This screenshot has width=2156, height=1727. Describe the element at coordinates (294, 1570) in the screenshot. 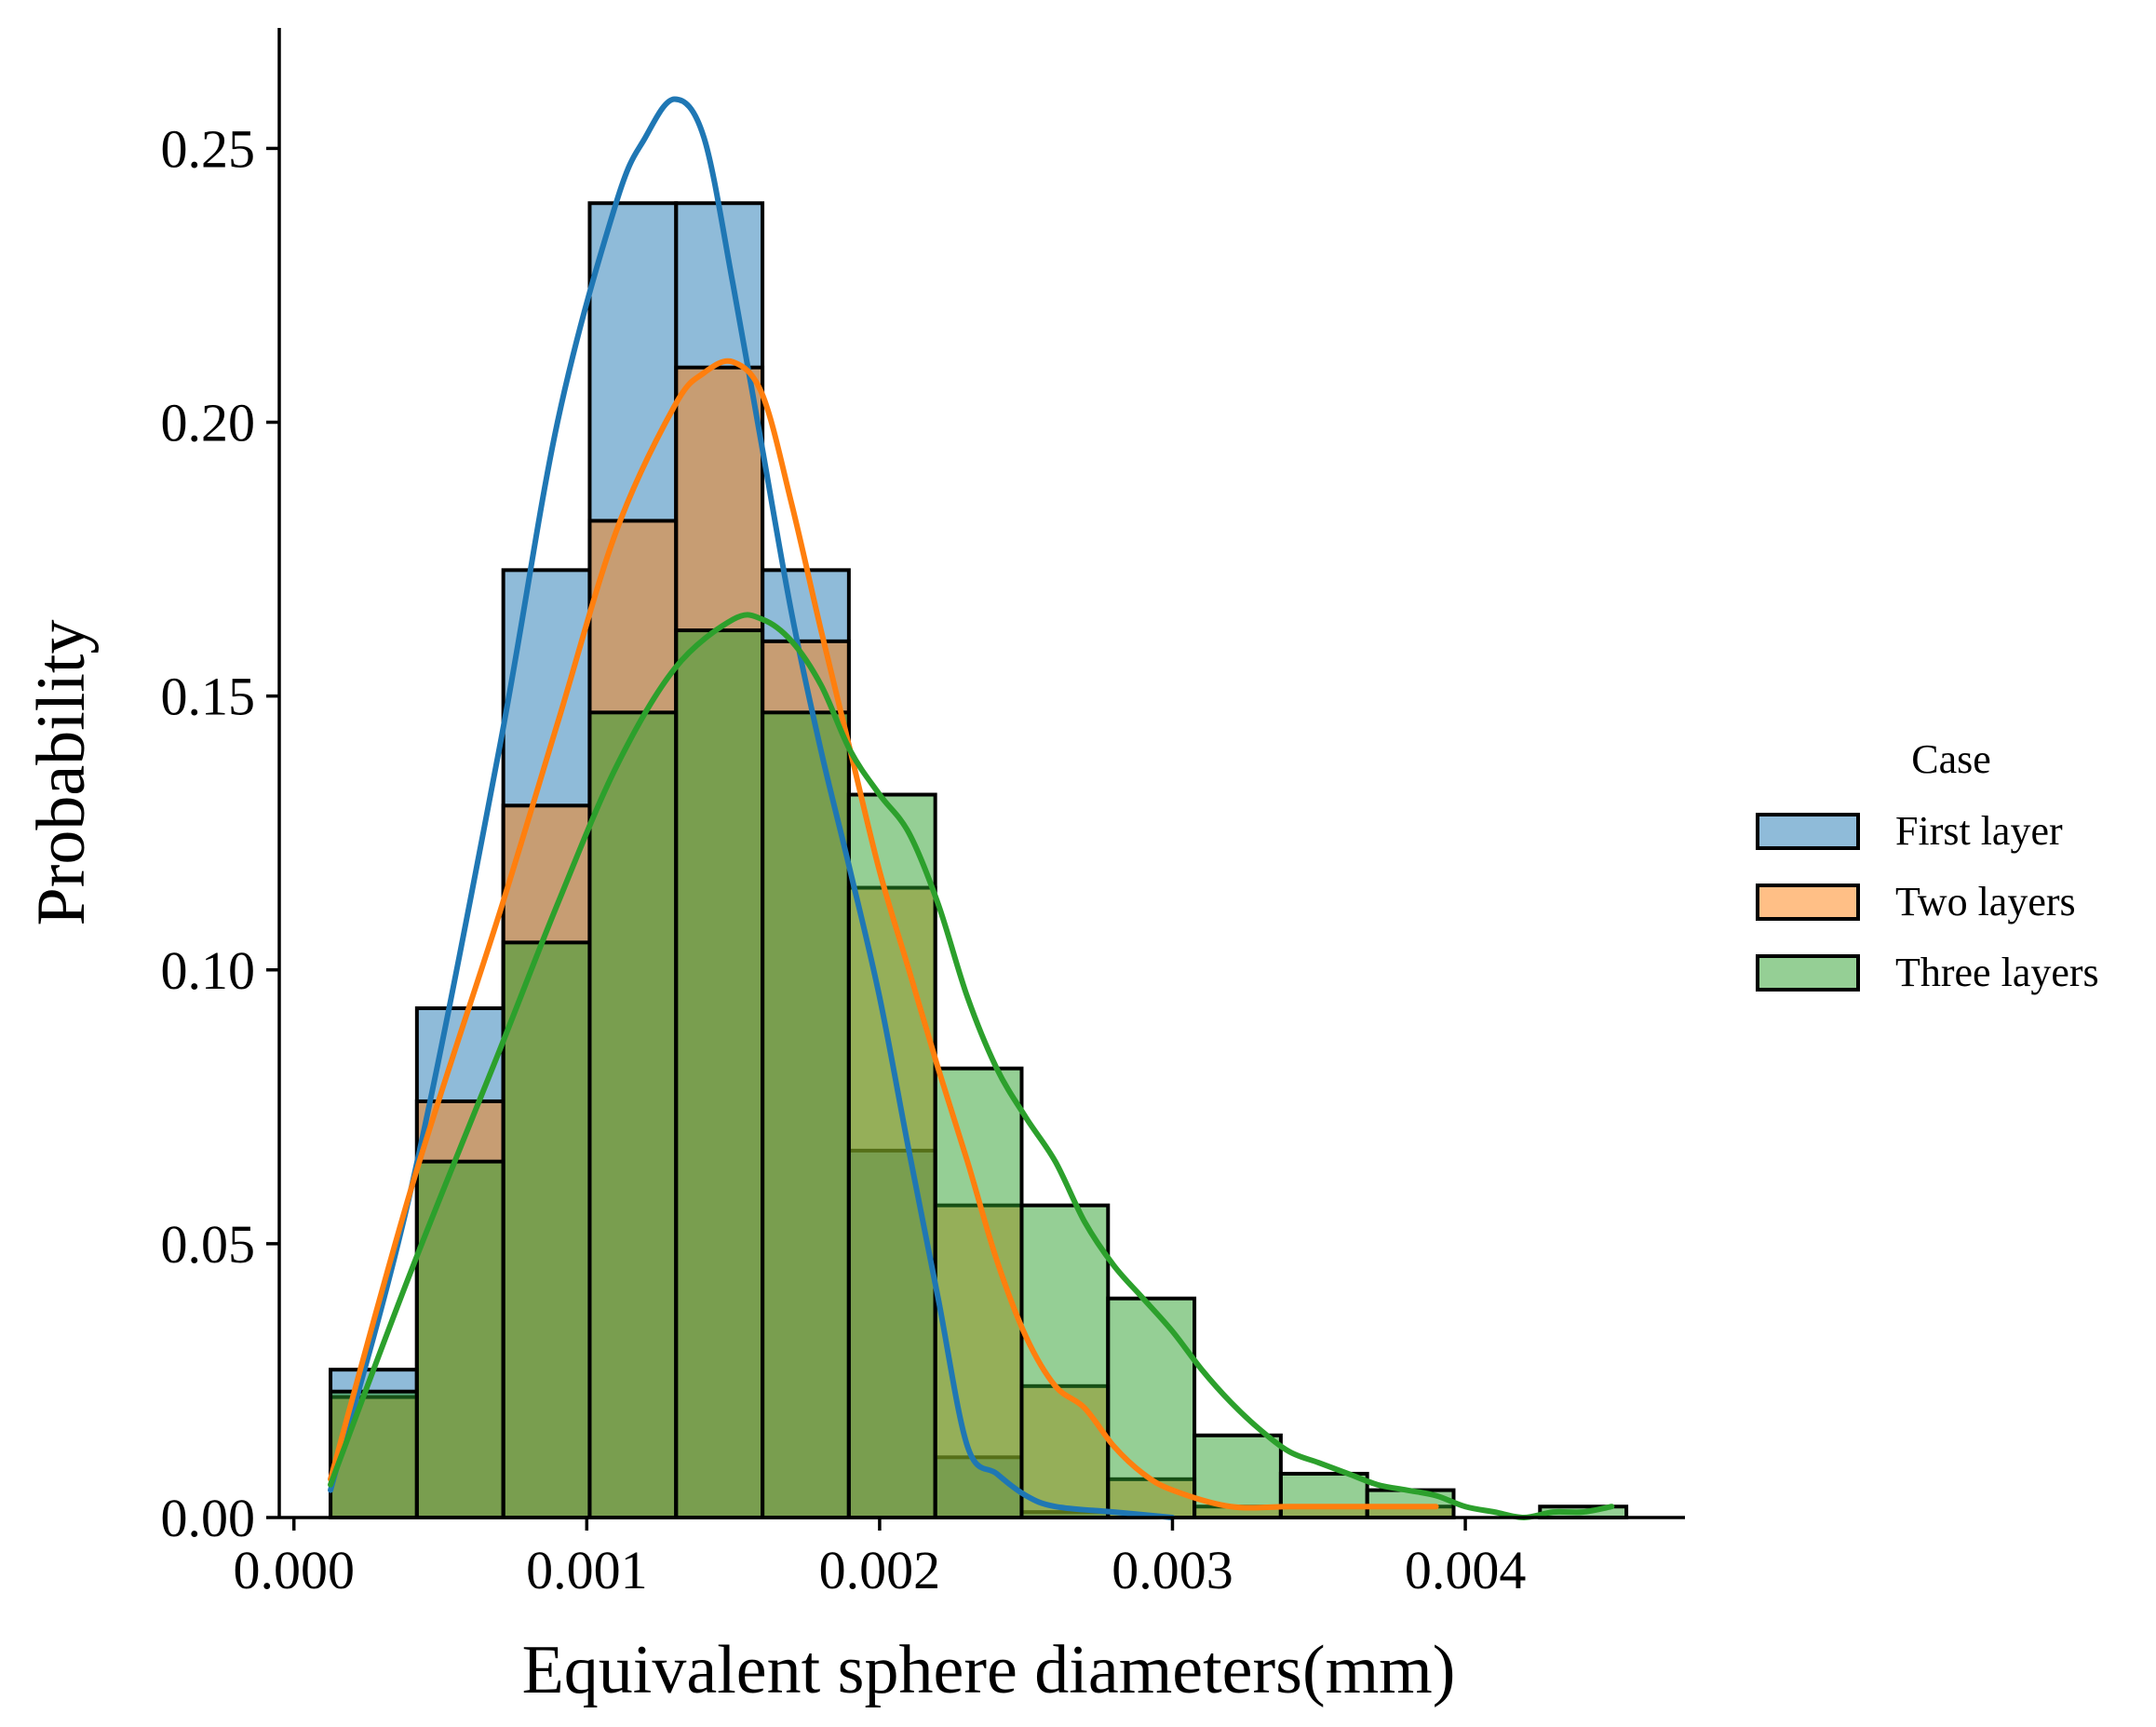

I see `x-tick-label: 0.000` at that location.